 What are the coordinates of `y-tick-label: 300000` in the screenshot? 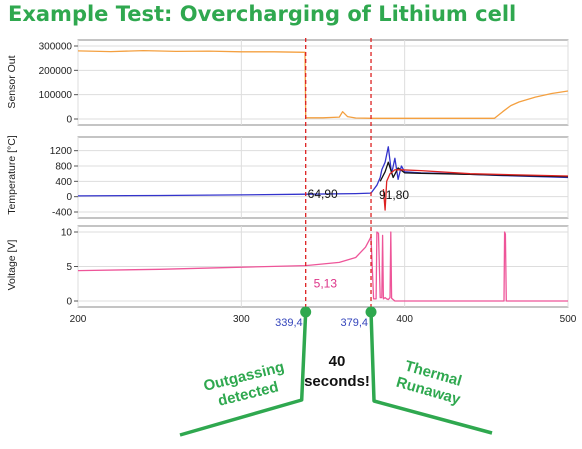 It's located at (56, 47).